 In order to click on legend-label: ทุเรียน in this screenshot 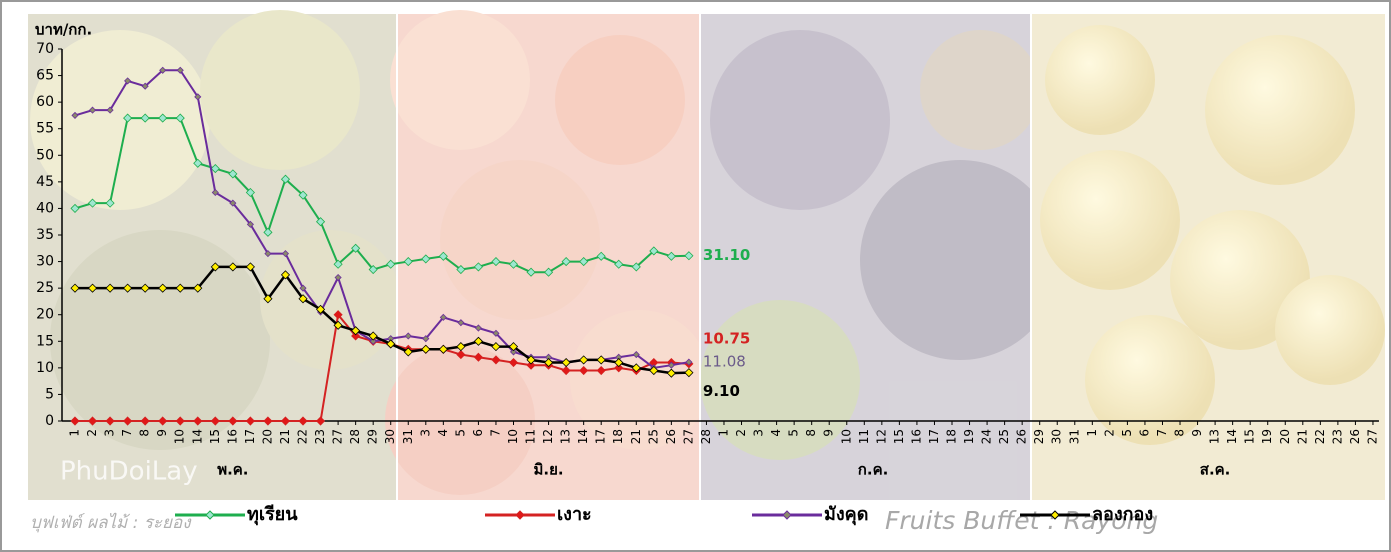, I will do `click(272, 515)`.